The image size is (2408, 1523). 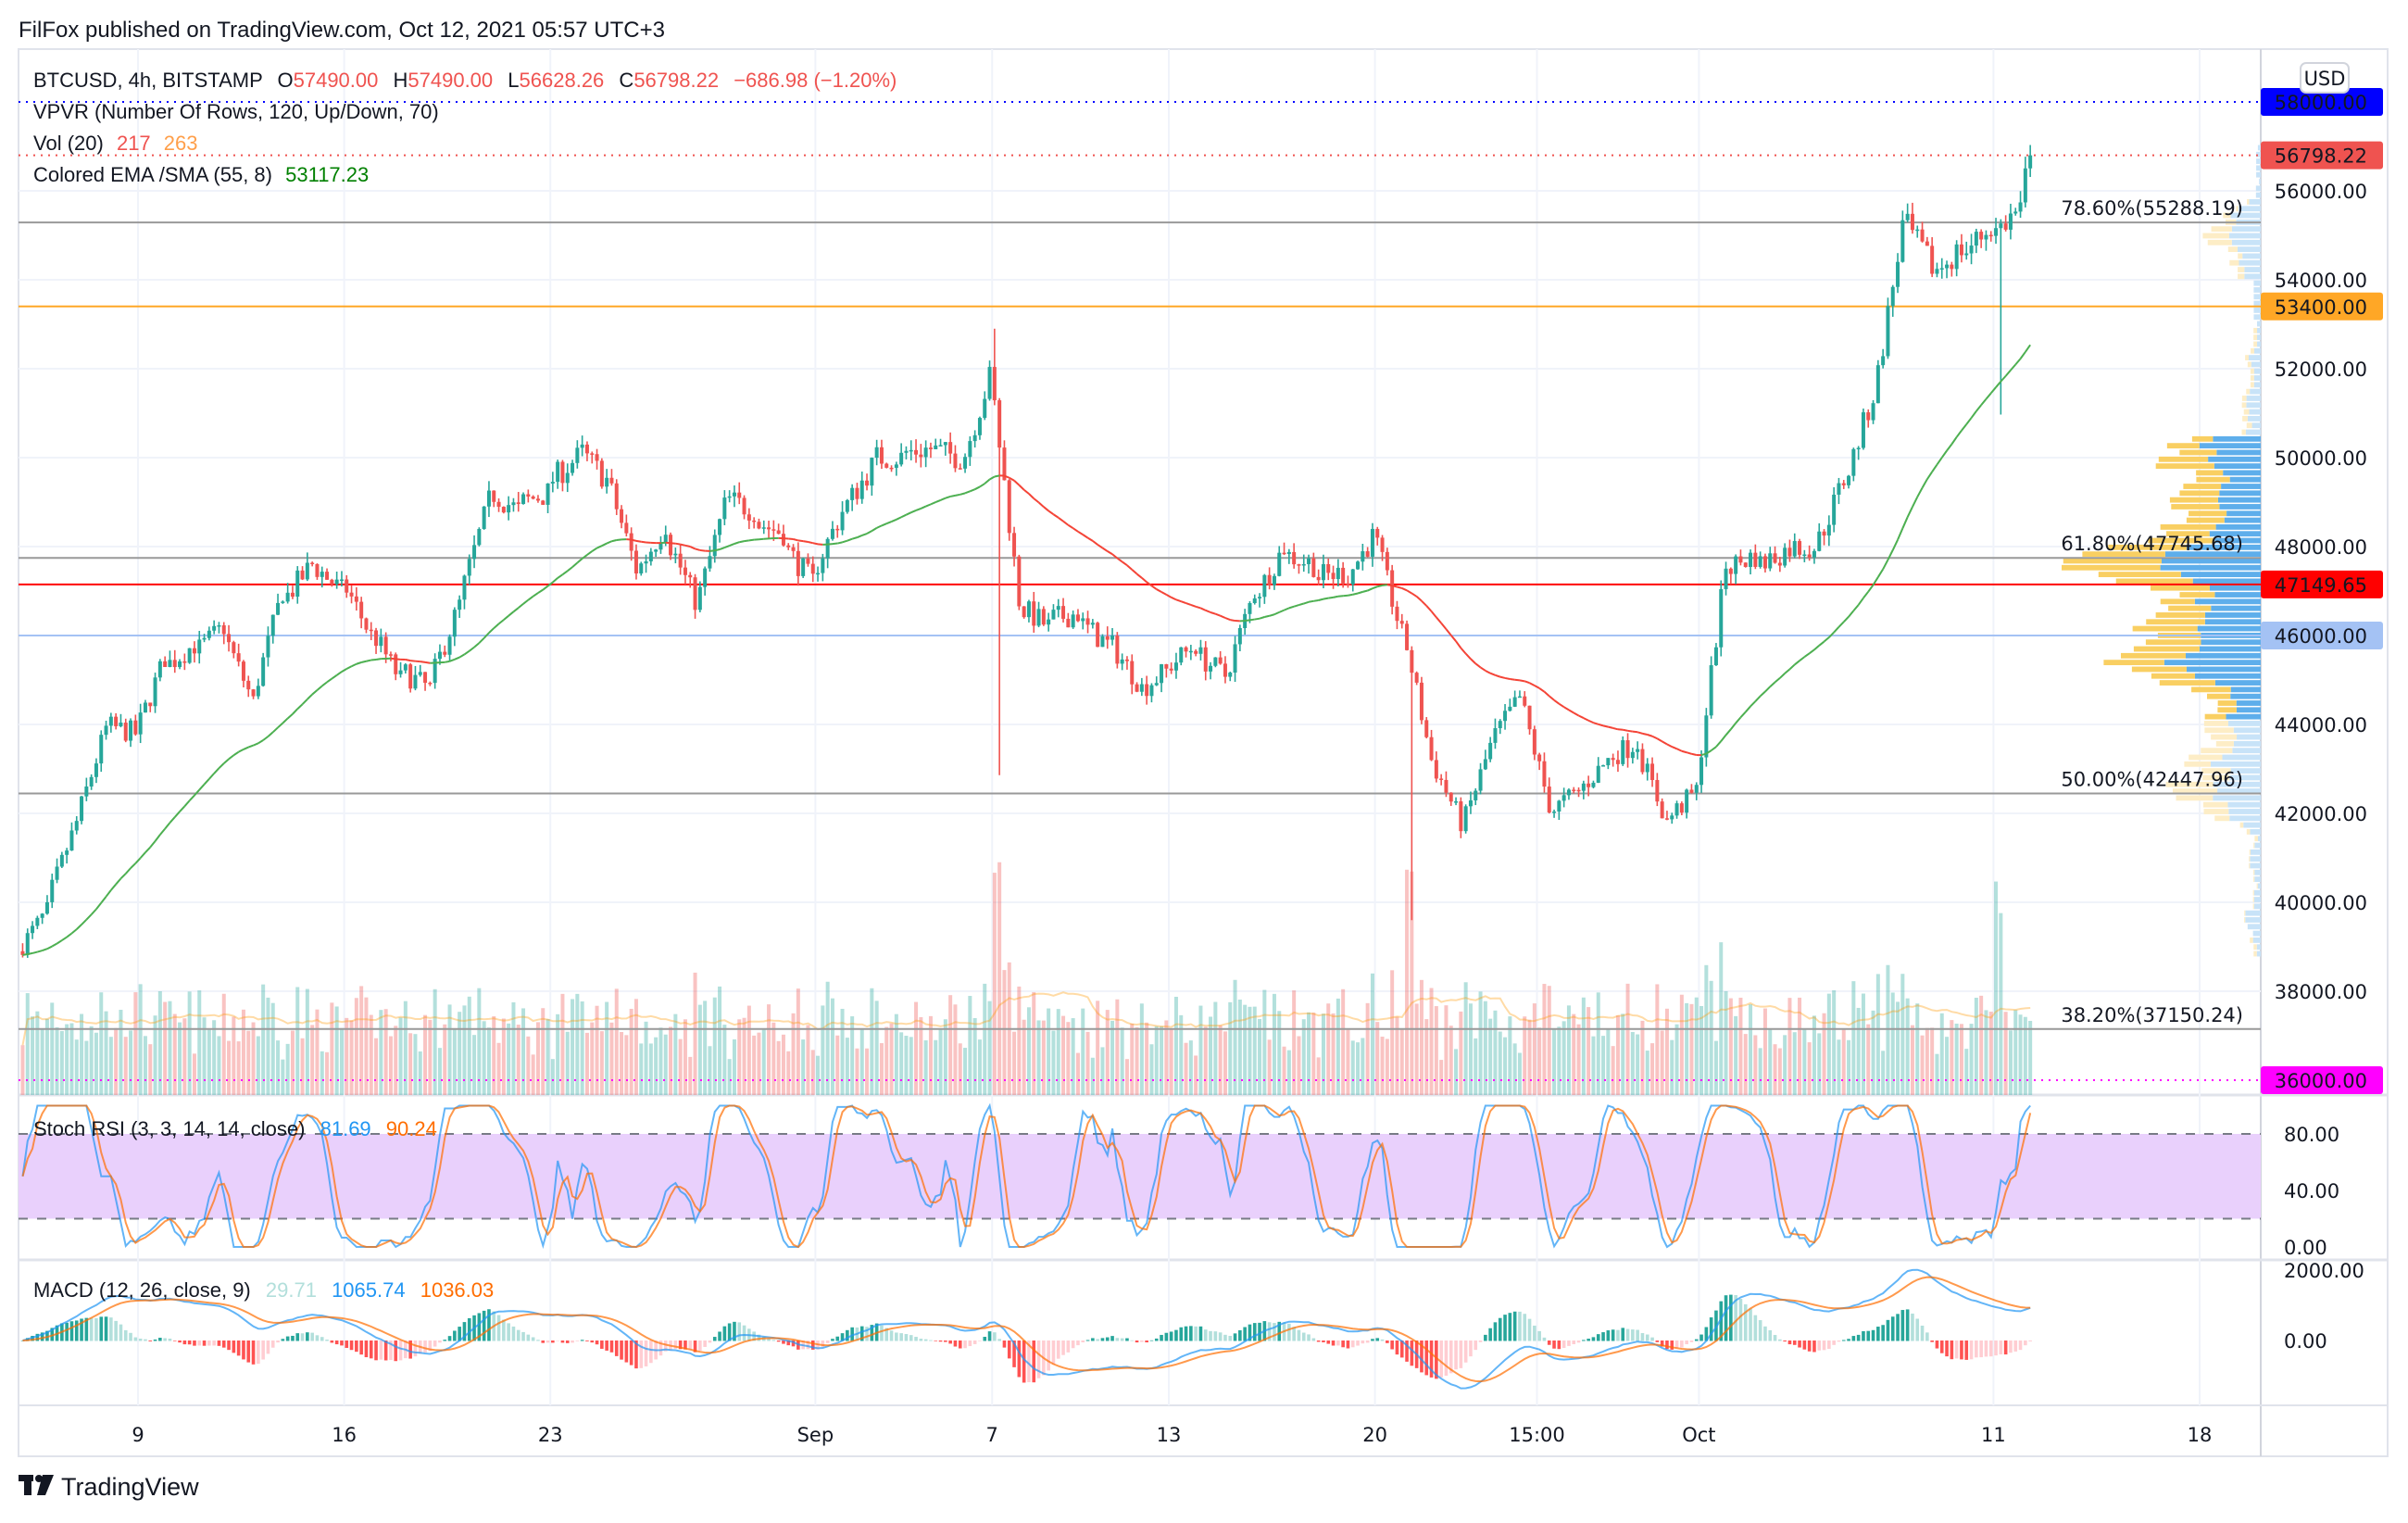 What do you see at coordinates (2321, 192) in the screenshot?
I see `price-tick-label: 56000.00` at bounding box center [2321, 192].